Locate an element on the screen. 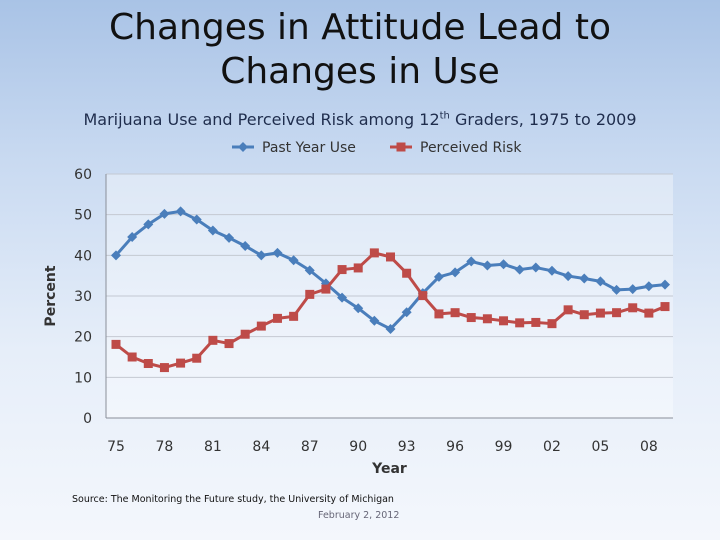 This screenshot has height=540, width=720. x-tick-label: 02 is located at coordinates (552, 447).